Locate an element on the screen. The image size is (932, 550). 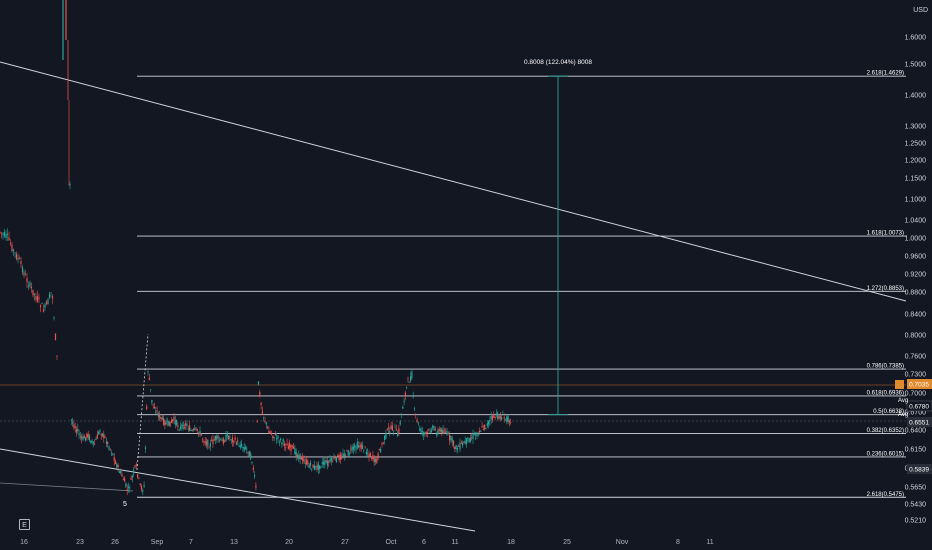
y-tick-label: 0.5650 is located at coordinates (916, 488).